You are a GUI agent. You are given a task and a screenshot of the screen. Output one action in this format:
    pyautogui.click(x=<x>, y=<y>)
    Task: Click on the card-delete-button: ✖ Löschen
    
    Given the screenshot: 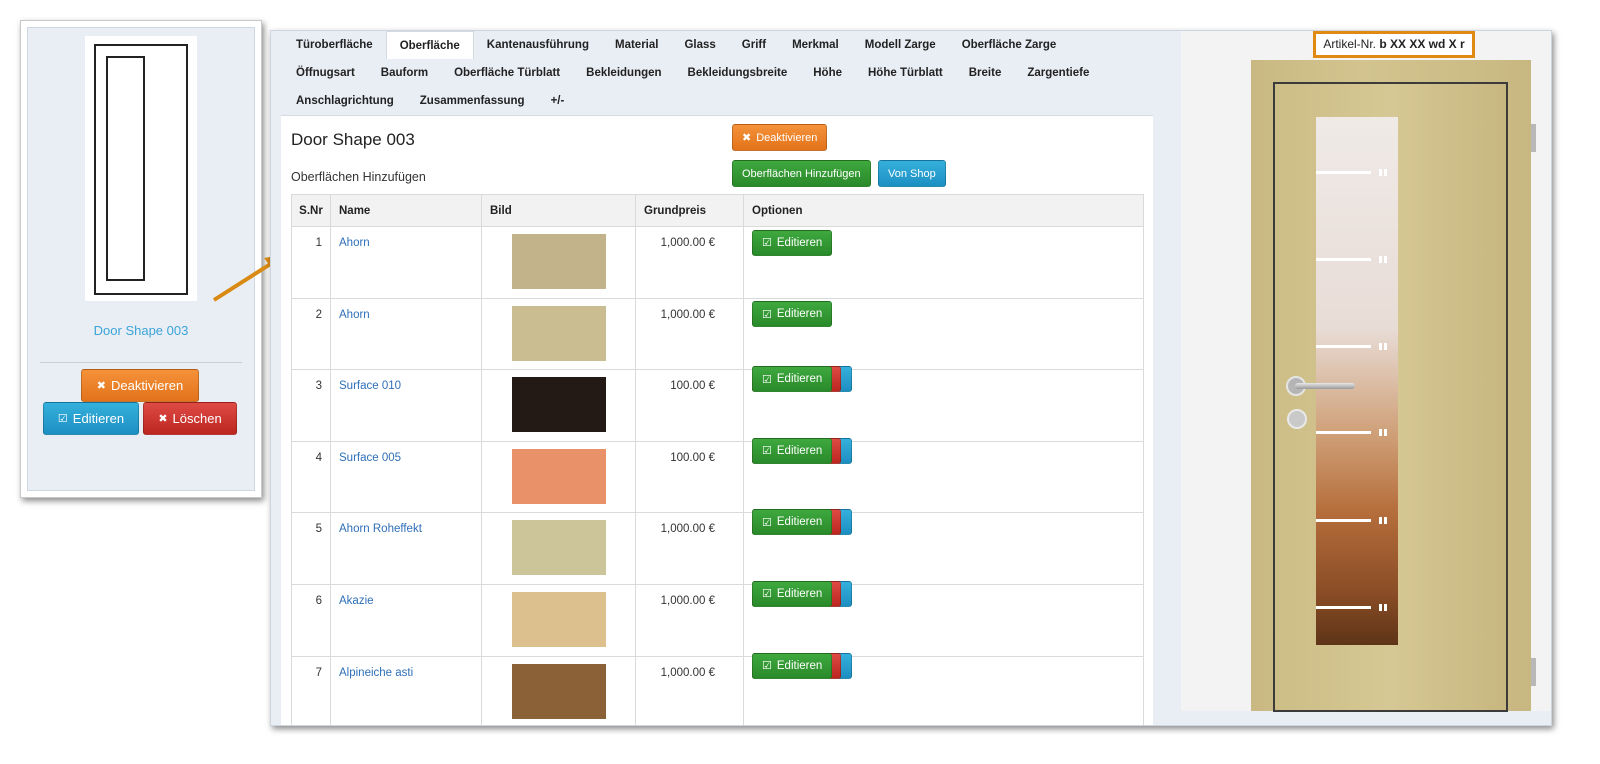 What is the action you would take?
    pyautogui.click(x=190, y=418)
    